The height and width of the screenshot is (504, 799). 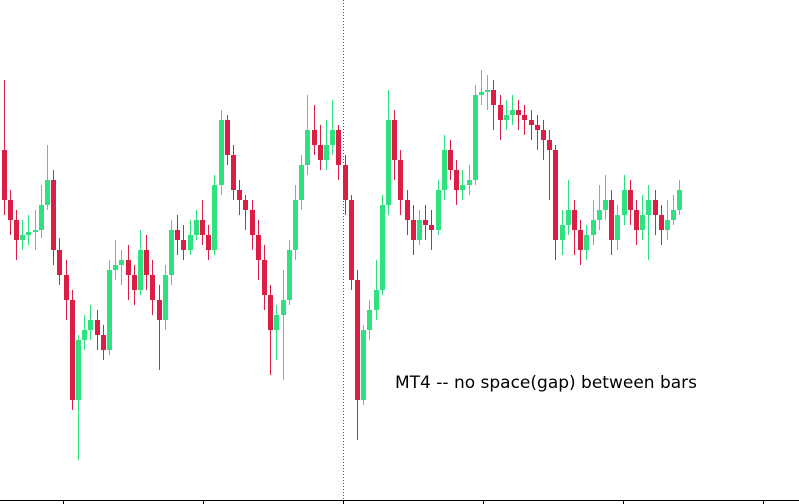 What do you see at coordinates (413, 502) in the screenshot?
I see `time-ticks` at bounding box center [413, 502].